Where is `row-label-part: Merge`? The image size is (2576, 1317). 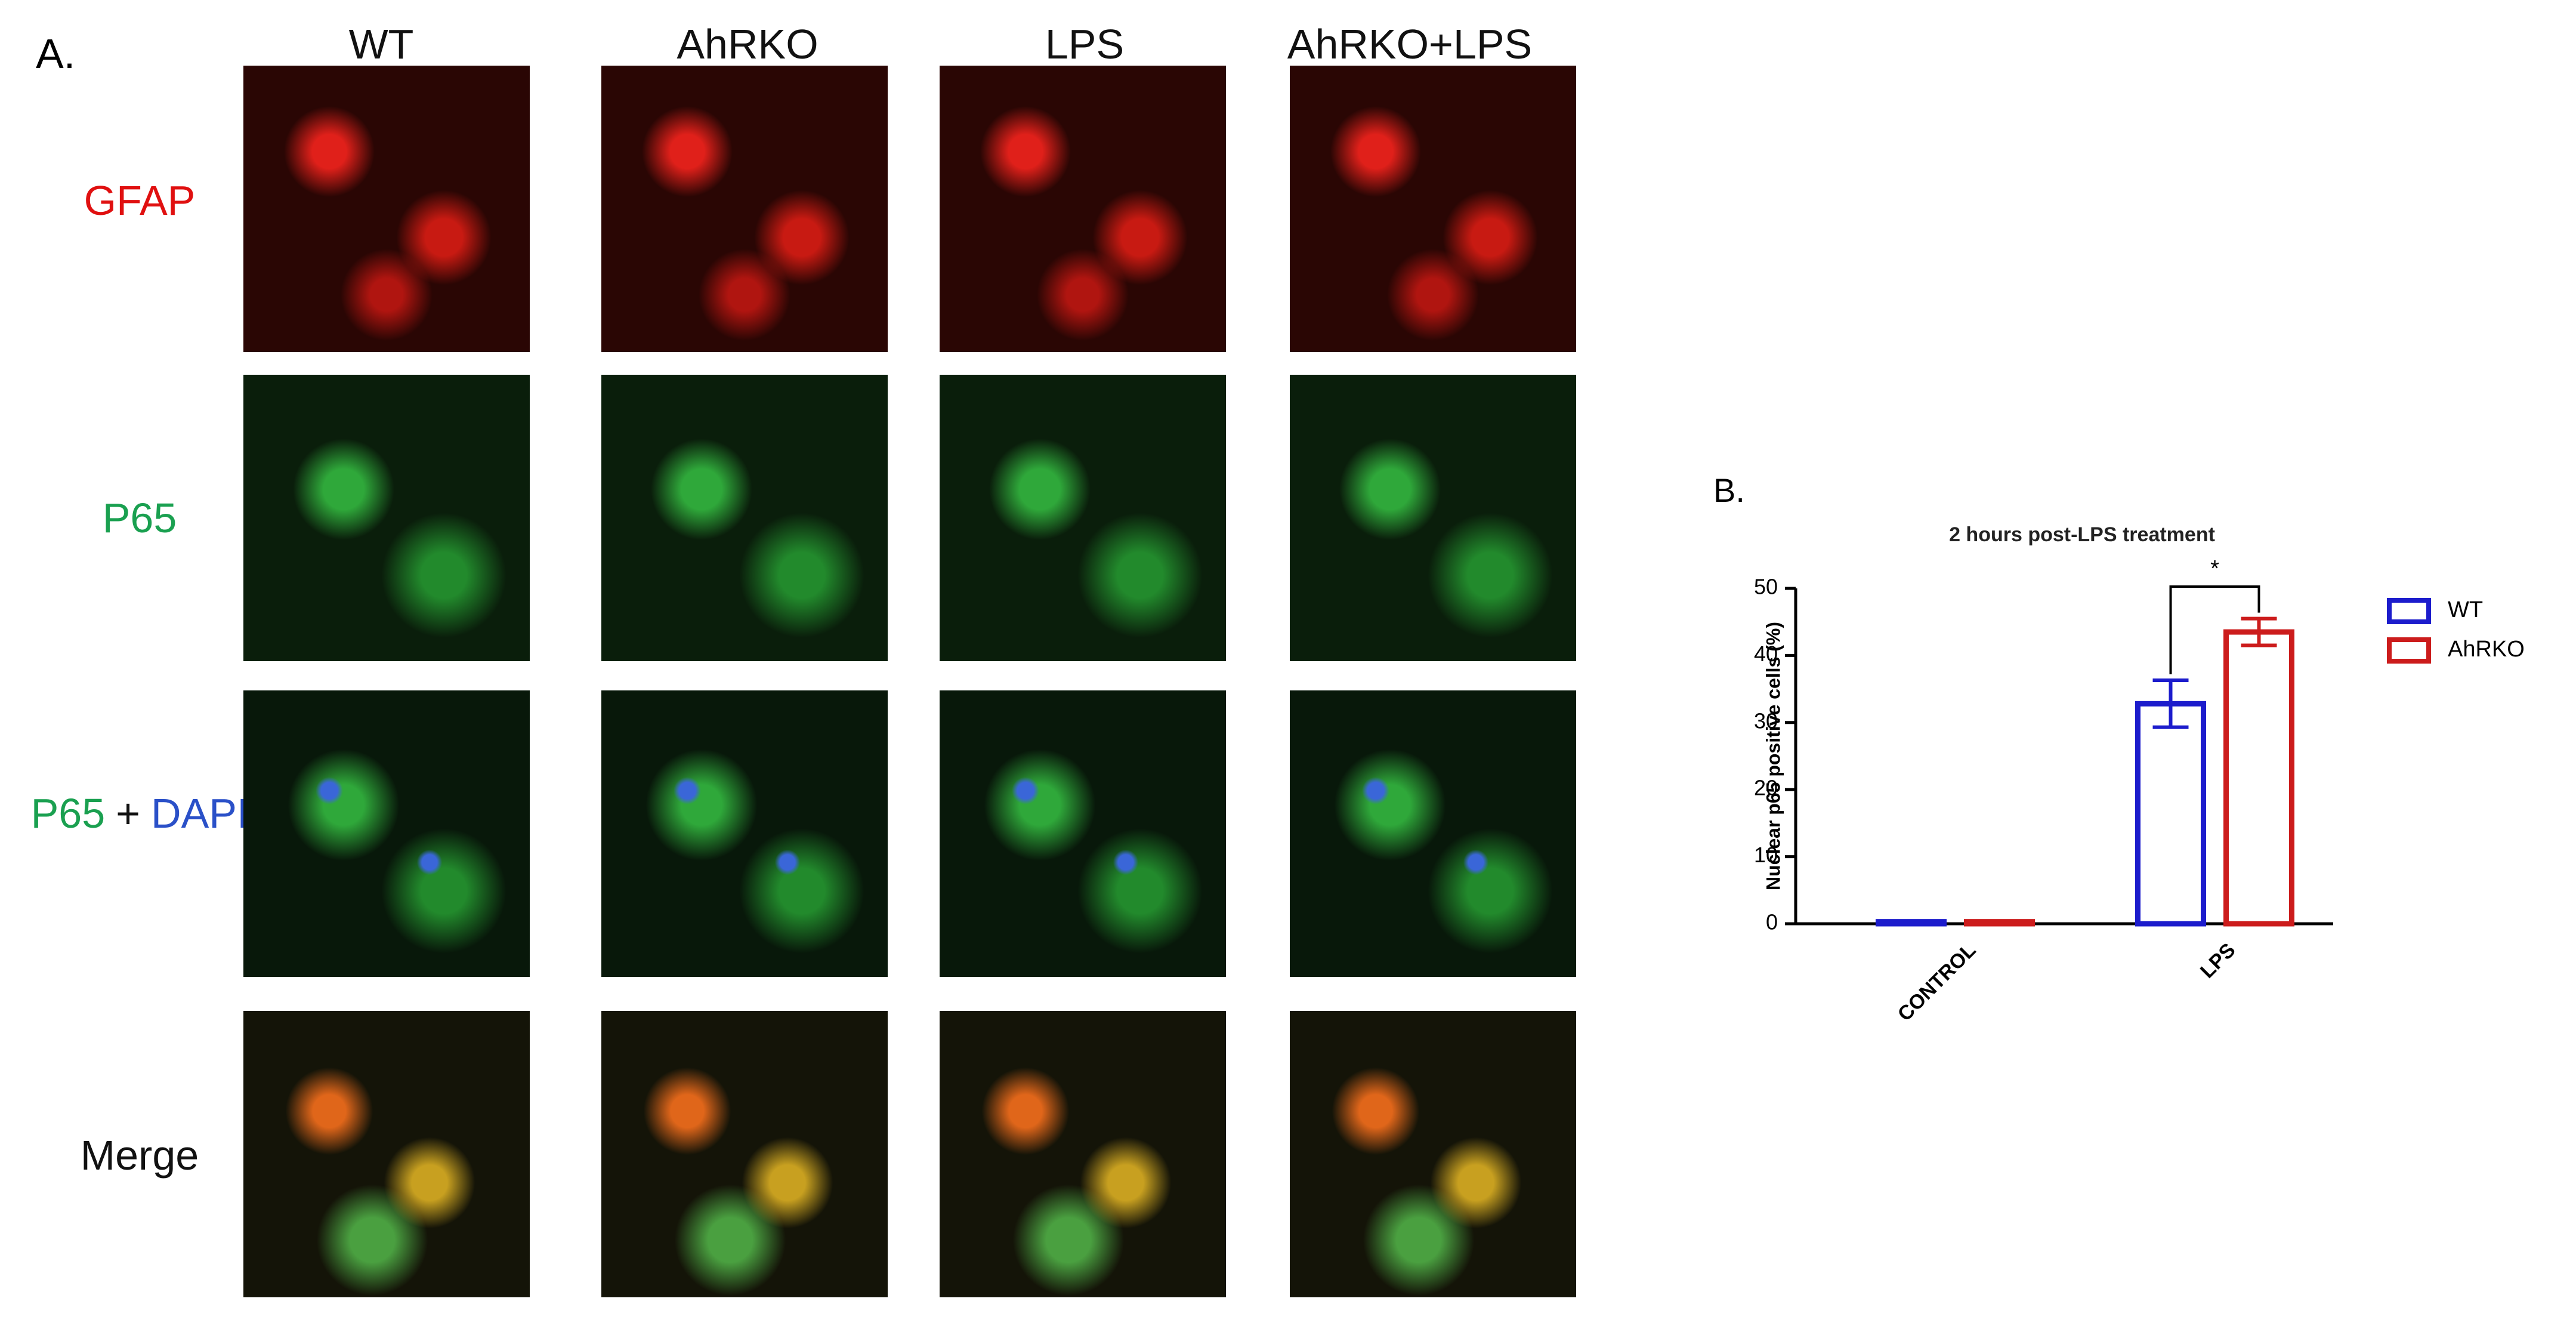
row-label-part: Merge is located at coordinates (139, 1155).